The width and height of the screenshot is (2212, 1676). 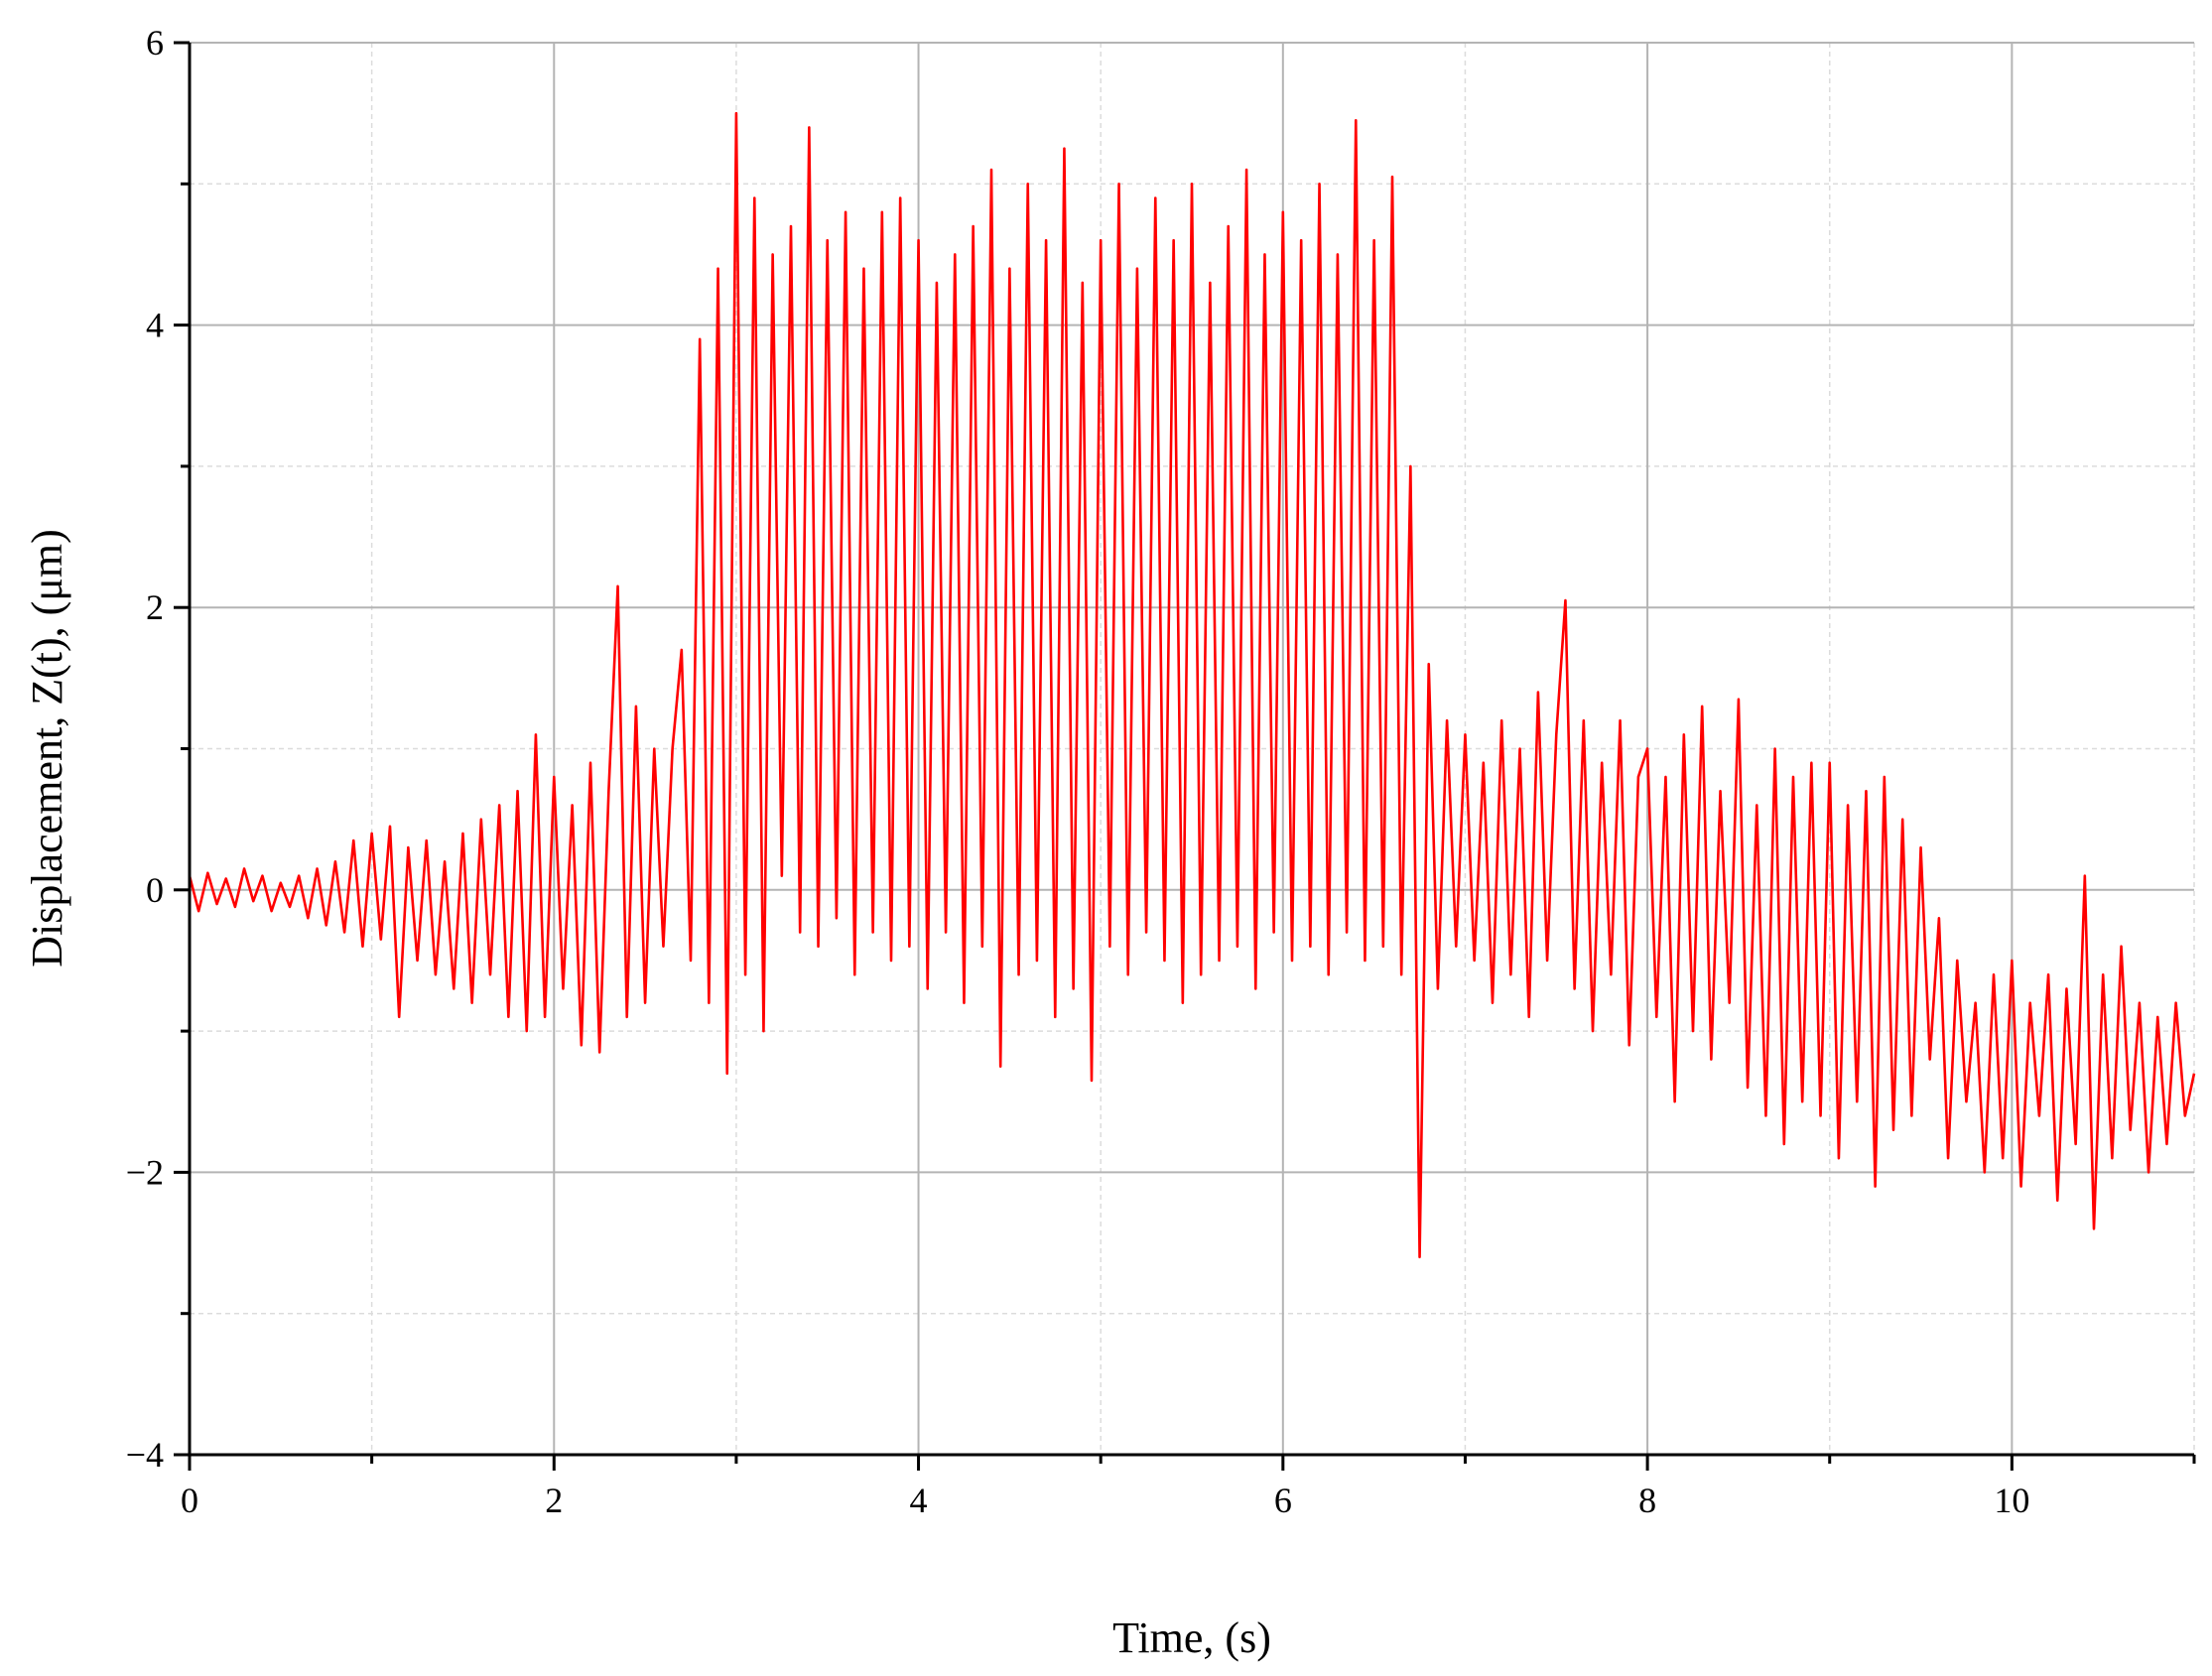 What do you see at coordinates (155, 607) in the screenshot?
I see `y-tick-label: 2` at bounding box center [155, 607].